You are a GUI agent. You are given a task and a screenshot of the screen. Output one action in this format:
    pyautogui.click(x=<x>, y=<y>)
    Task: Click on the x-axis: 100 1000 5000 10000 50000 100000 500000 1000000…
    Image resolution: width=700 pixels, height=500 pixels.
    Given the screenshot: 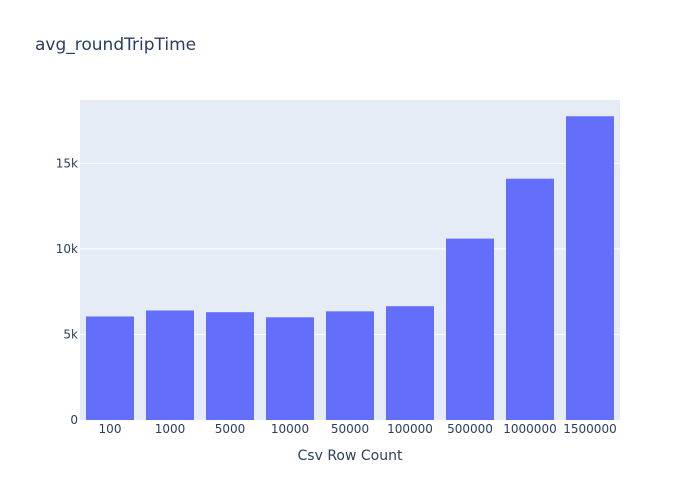 What is the action you would take?
    pyautogui.click(x=358, y=429)
    